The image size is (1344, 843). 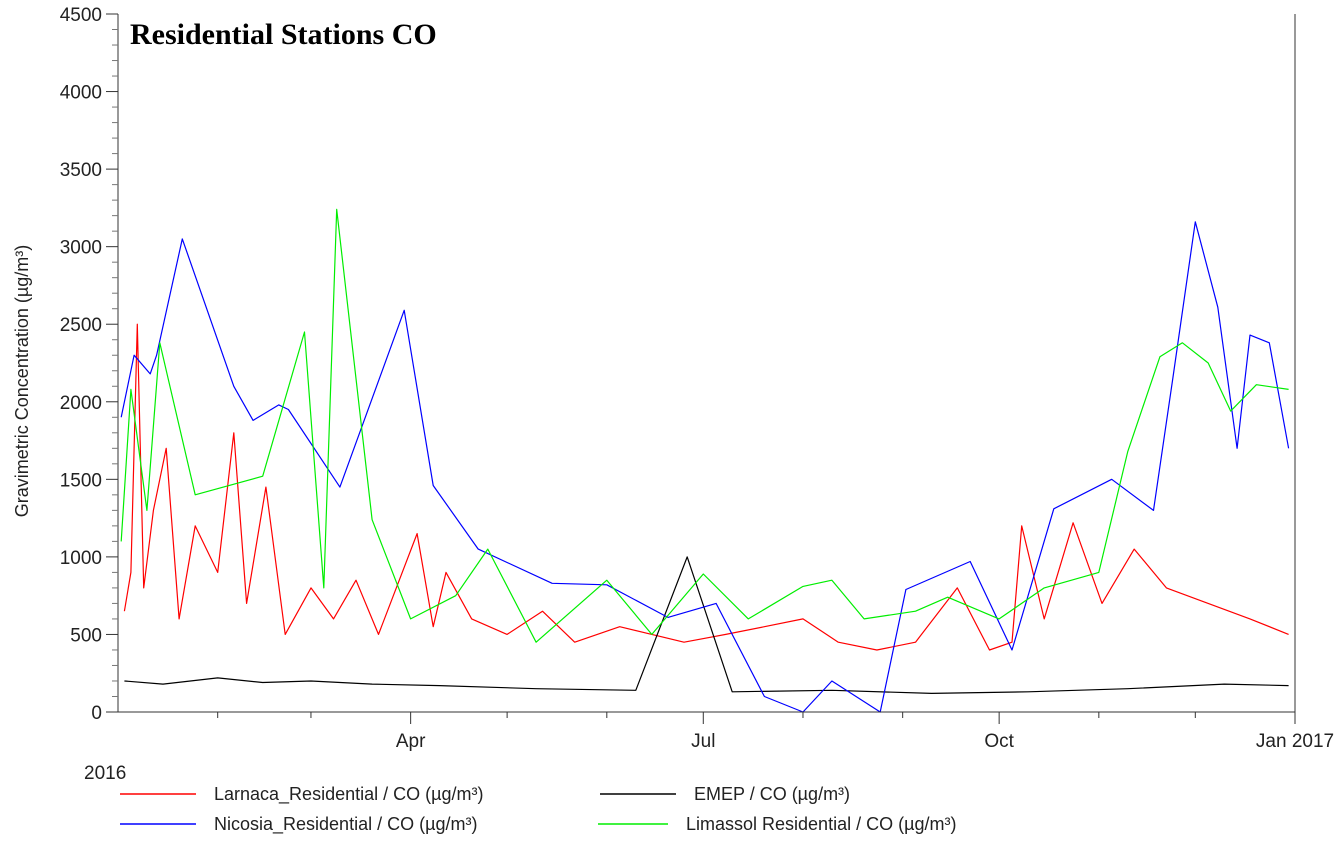 What do you see at coordinates (821, 824) in the screenshot?
I see `legend-label: Limassol Residential / CO (µg/m³)` at bounding box center [821, 824].